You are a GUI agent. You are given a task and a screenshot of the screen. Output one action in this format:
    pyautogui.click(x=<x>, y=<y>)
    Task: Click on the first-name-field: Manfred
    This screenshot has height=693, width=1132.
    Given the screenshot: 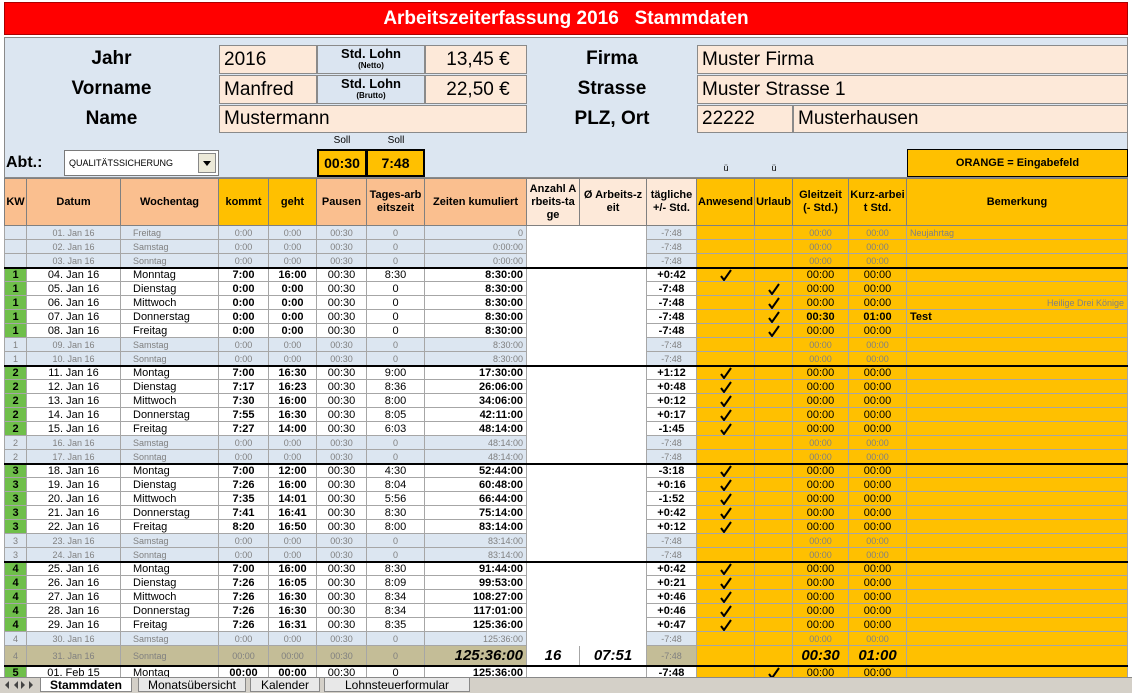 What is the action you would take?
    pyautogui.click(x=268, y=89)
    